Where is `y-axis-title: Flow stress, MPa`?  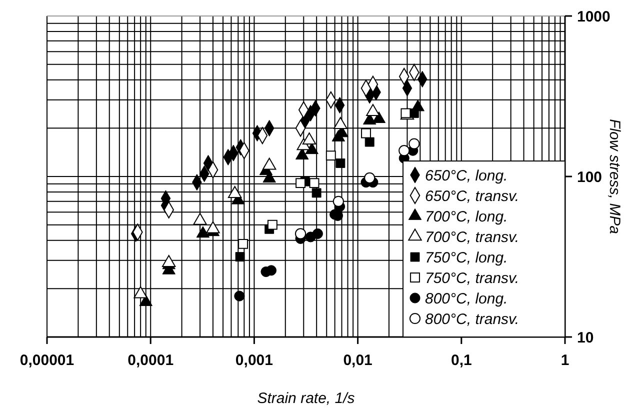
y-axis-title: Flow stress, MPa is located at coordinates (614, 176).